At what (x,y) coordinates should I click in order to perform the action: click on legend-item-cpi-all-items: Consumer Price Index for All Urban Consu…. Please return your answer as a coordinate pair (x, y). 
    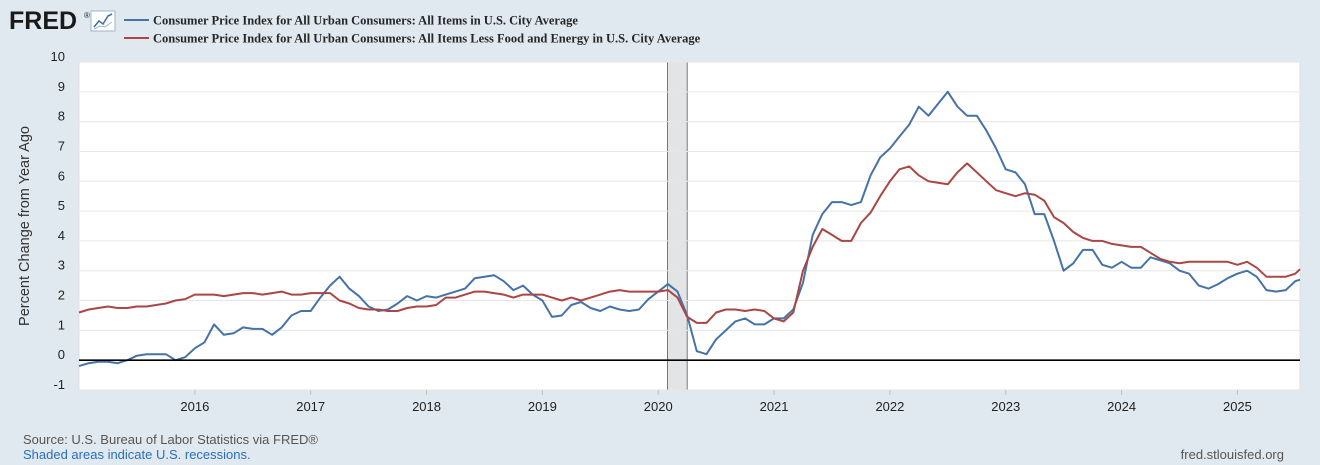
    Looking at the image, I should click on (351, 21).